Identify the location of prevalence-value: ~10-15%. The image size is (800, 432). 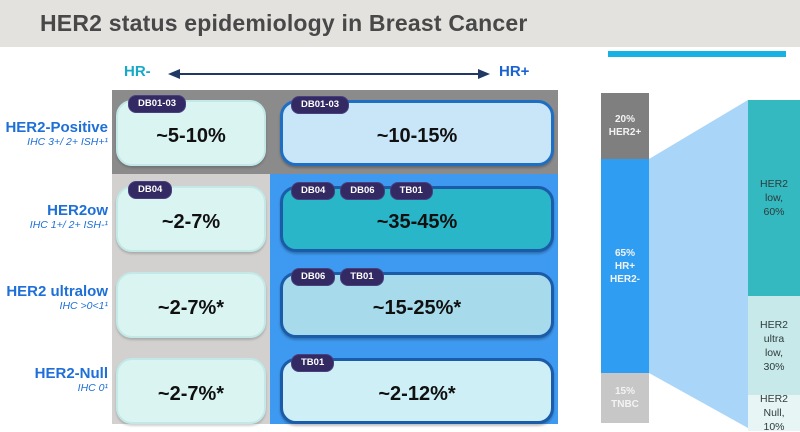
(417, 135).